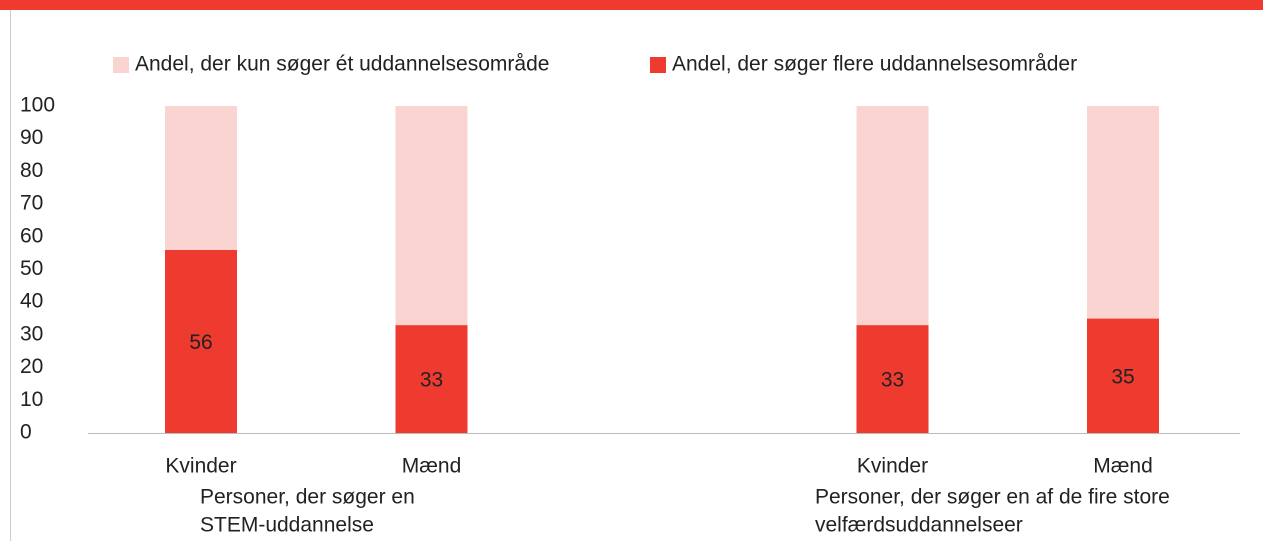 This screenshot has height=541, width=1263. What do you see at coordinates (31, 203) in the screenshot?
I see `y-tick-label: 70` at bounding box center [31, 203].